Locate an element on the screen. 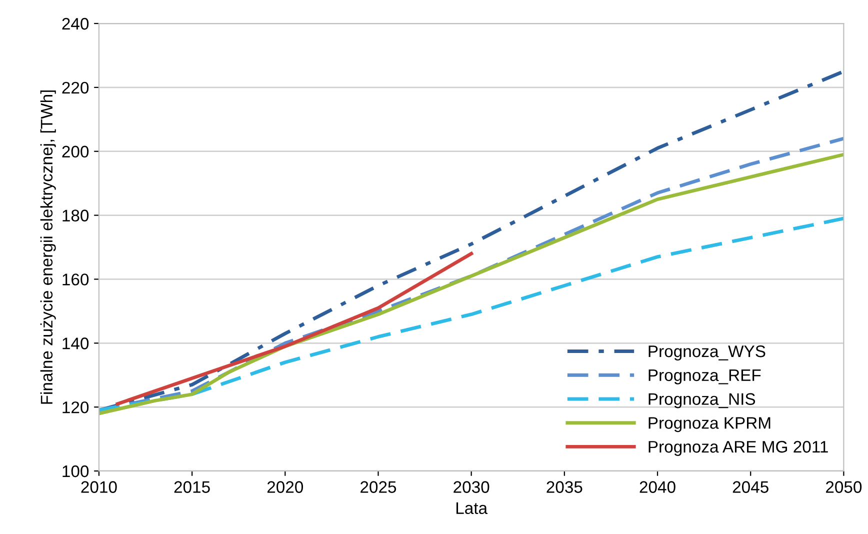 This screenshot has height=534, width=868. x-axis-title: Lata is located at coordinates (472, 508).